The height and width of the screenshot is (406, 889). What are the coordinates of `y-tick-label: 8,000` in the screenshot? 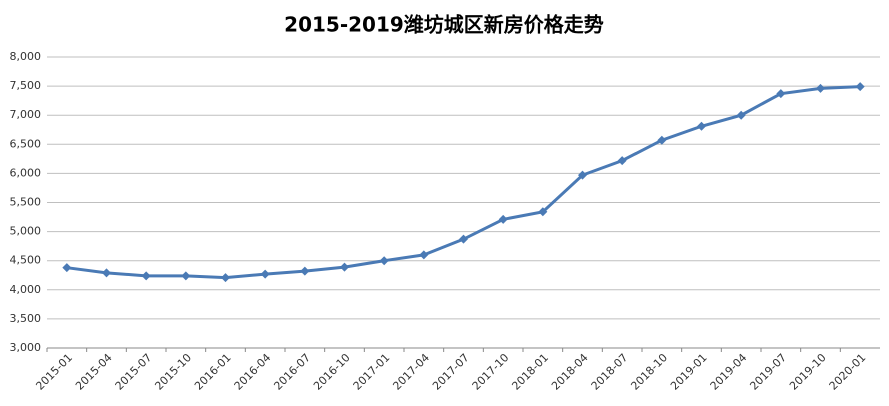 It's located at (26, 56).